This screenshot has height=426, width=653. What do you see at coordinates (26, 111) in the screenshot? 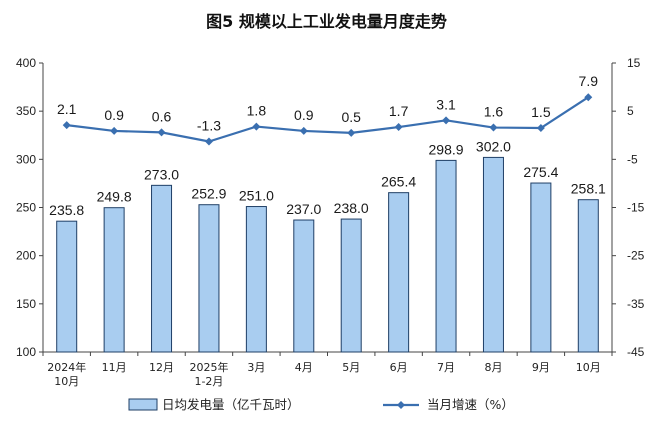
I see `left-tick-label: 350` at bounding box center [26, 111].